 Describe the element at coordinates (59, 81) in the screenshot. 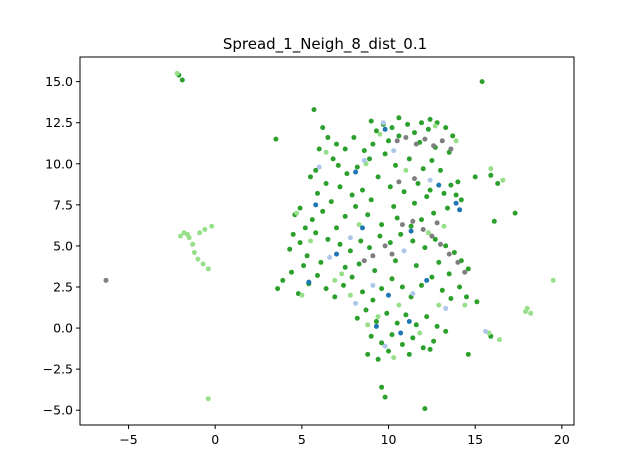

I see `y-tick-label: 15.0` at that location.